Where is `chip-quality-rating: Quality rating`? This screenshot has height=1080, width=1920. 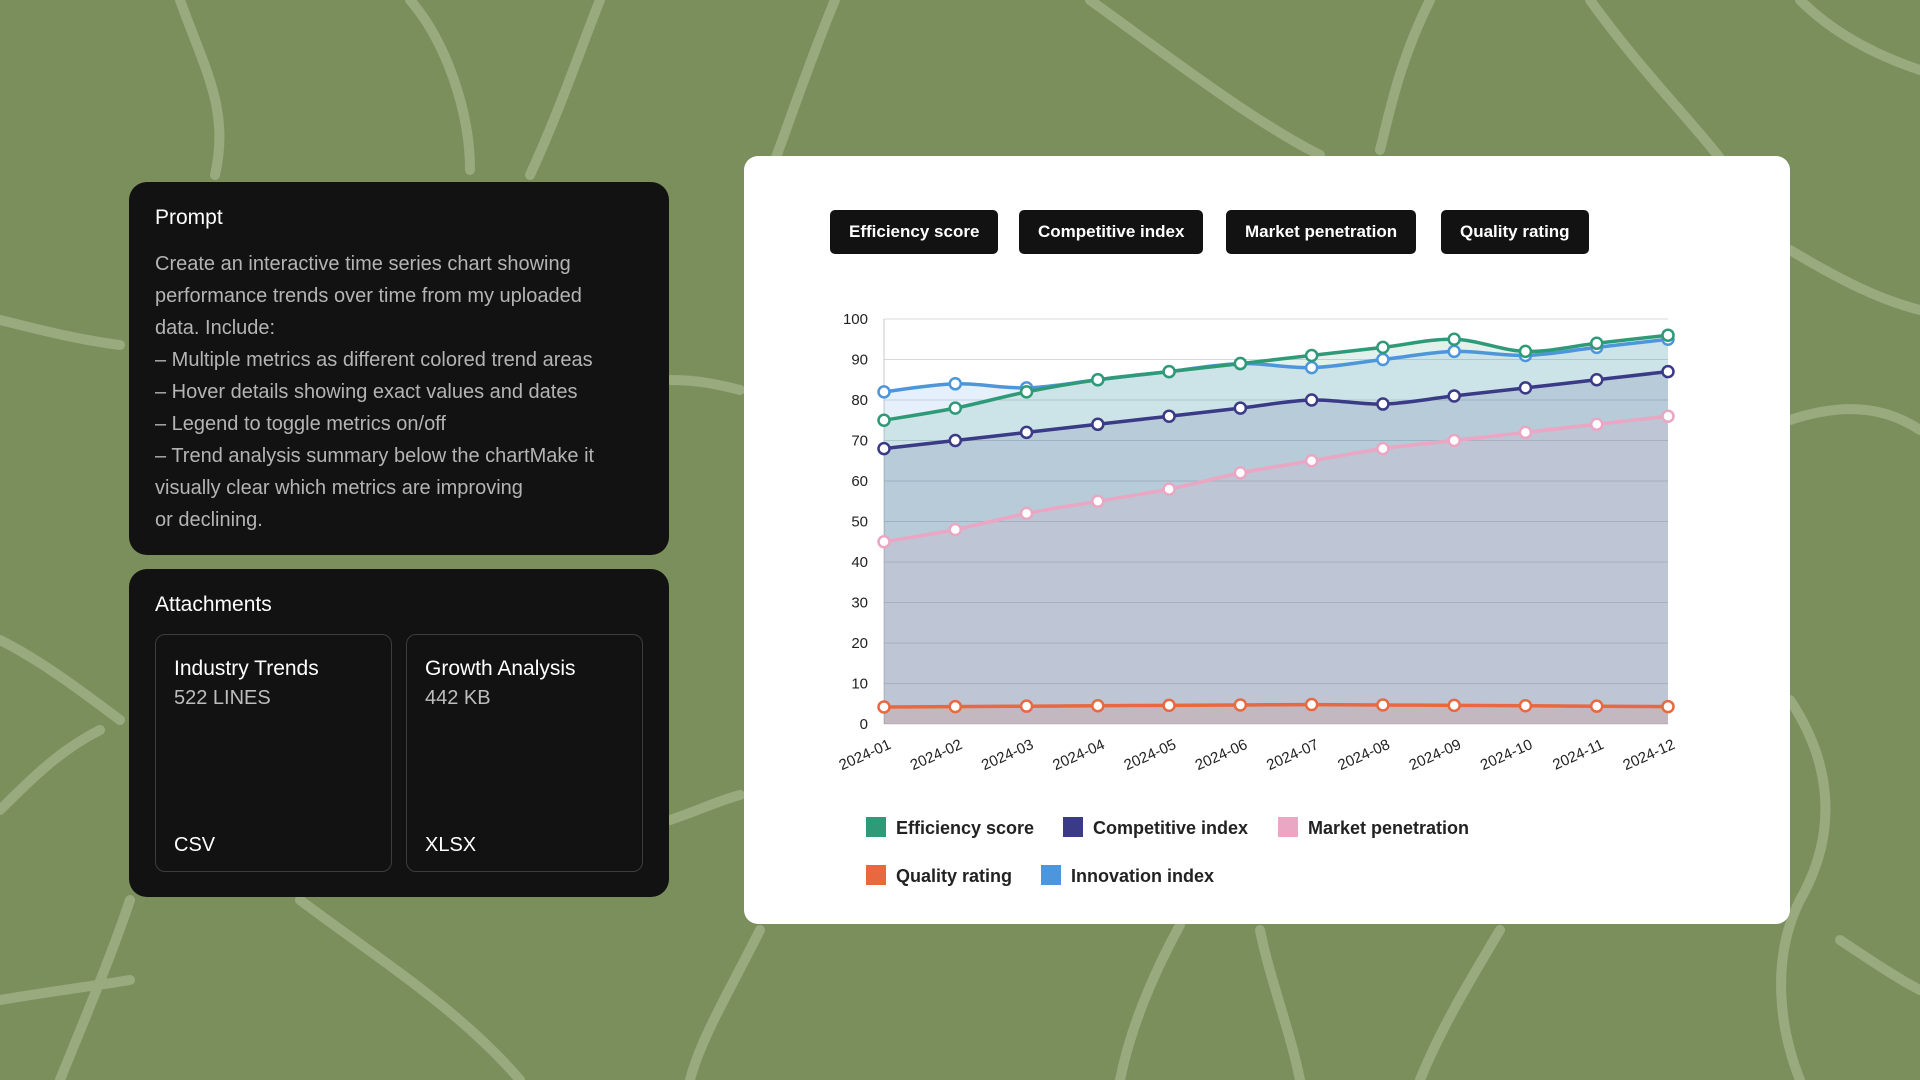
chip-quality-rating: Quality rating is located at coordinates (1515, 232).